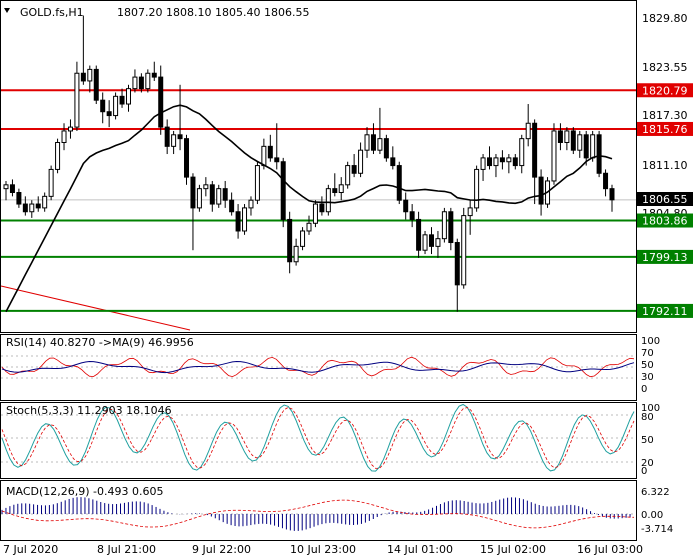  I want to click on downtrend-line, so click(95, 308).